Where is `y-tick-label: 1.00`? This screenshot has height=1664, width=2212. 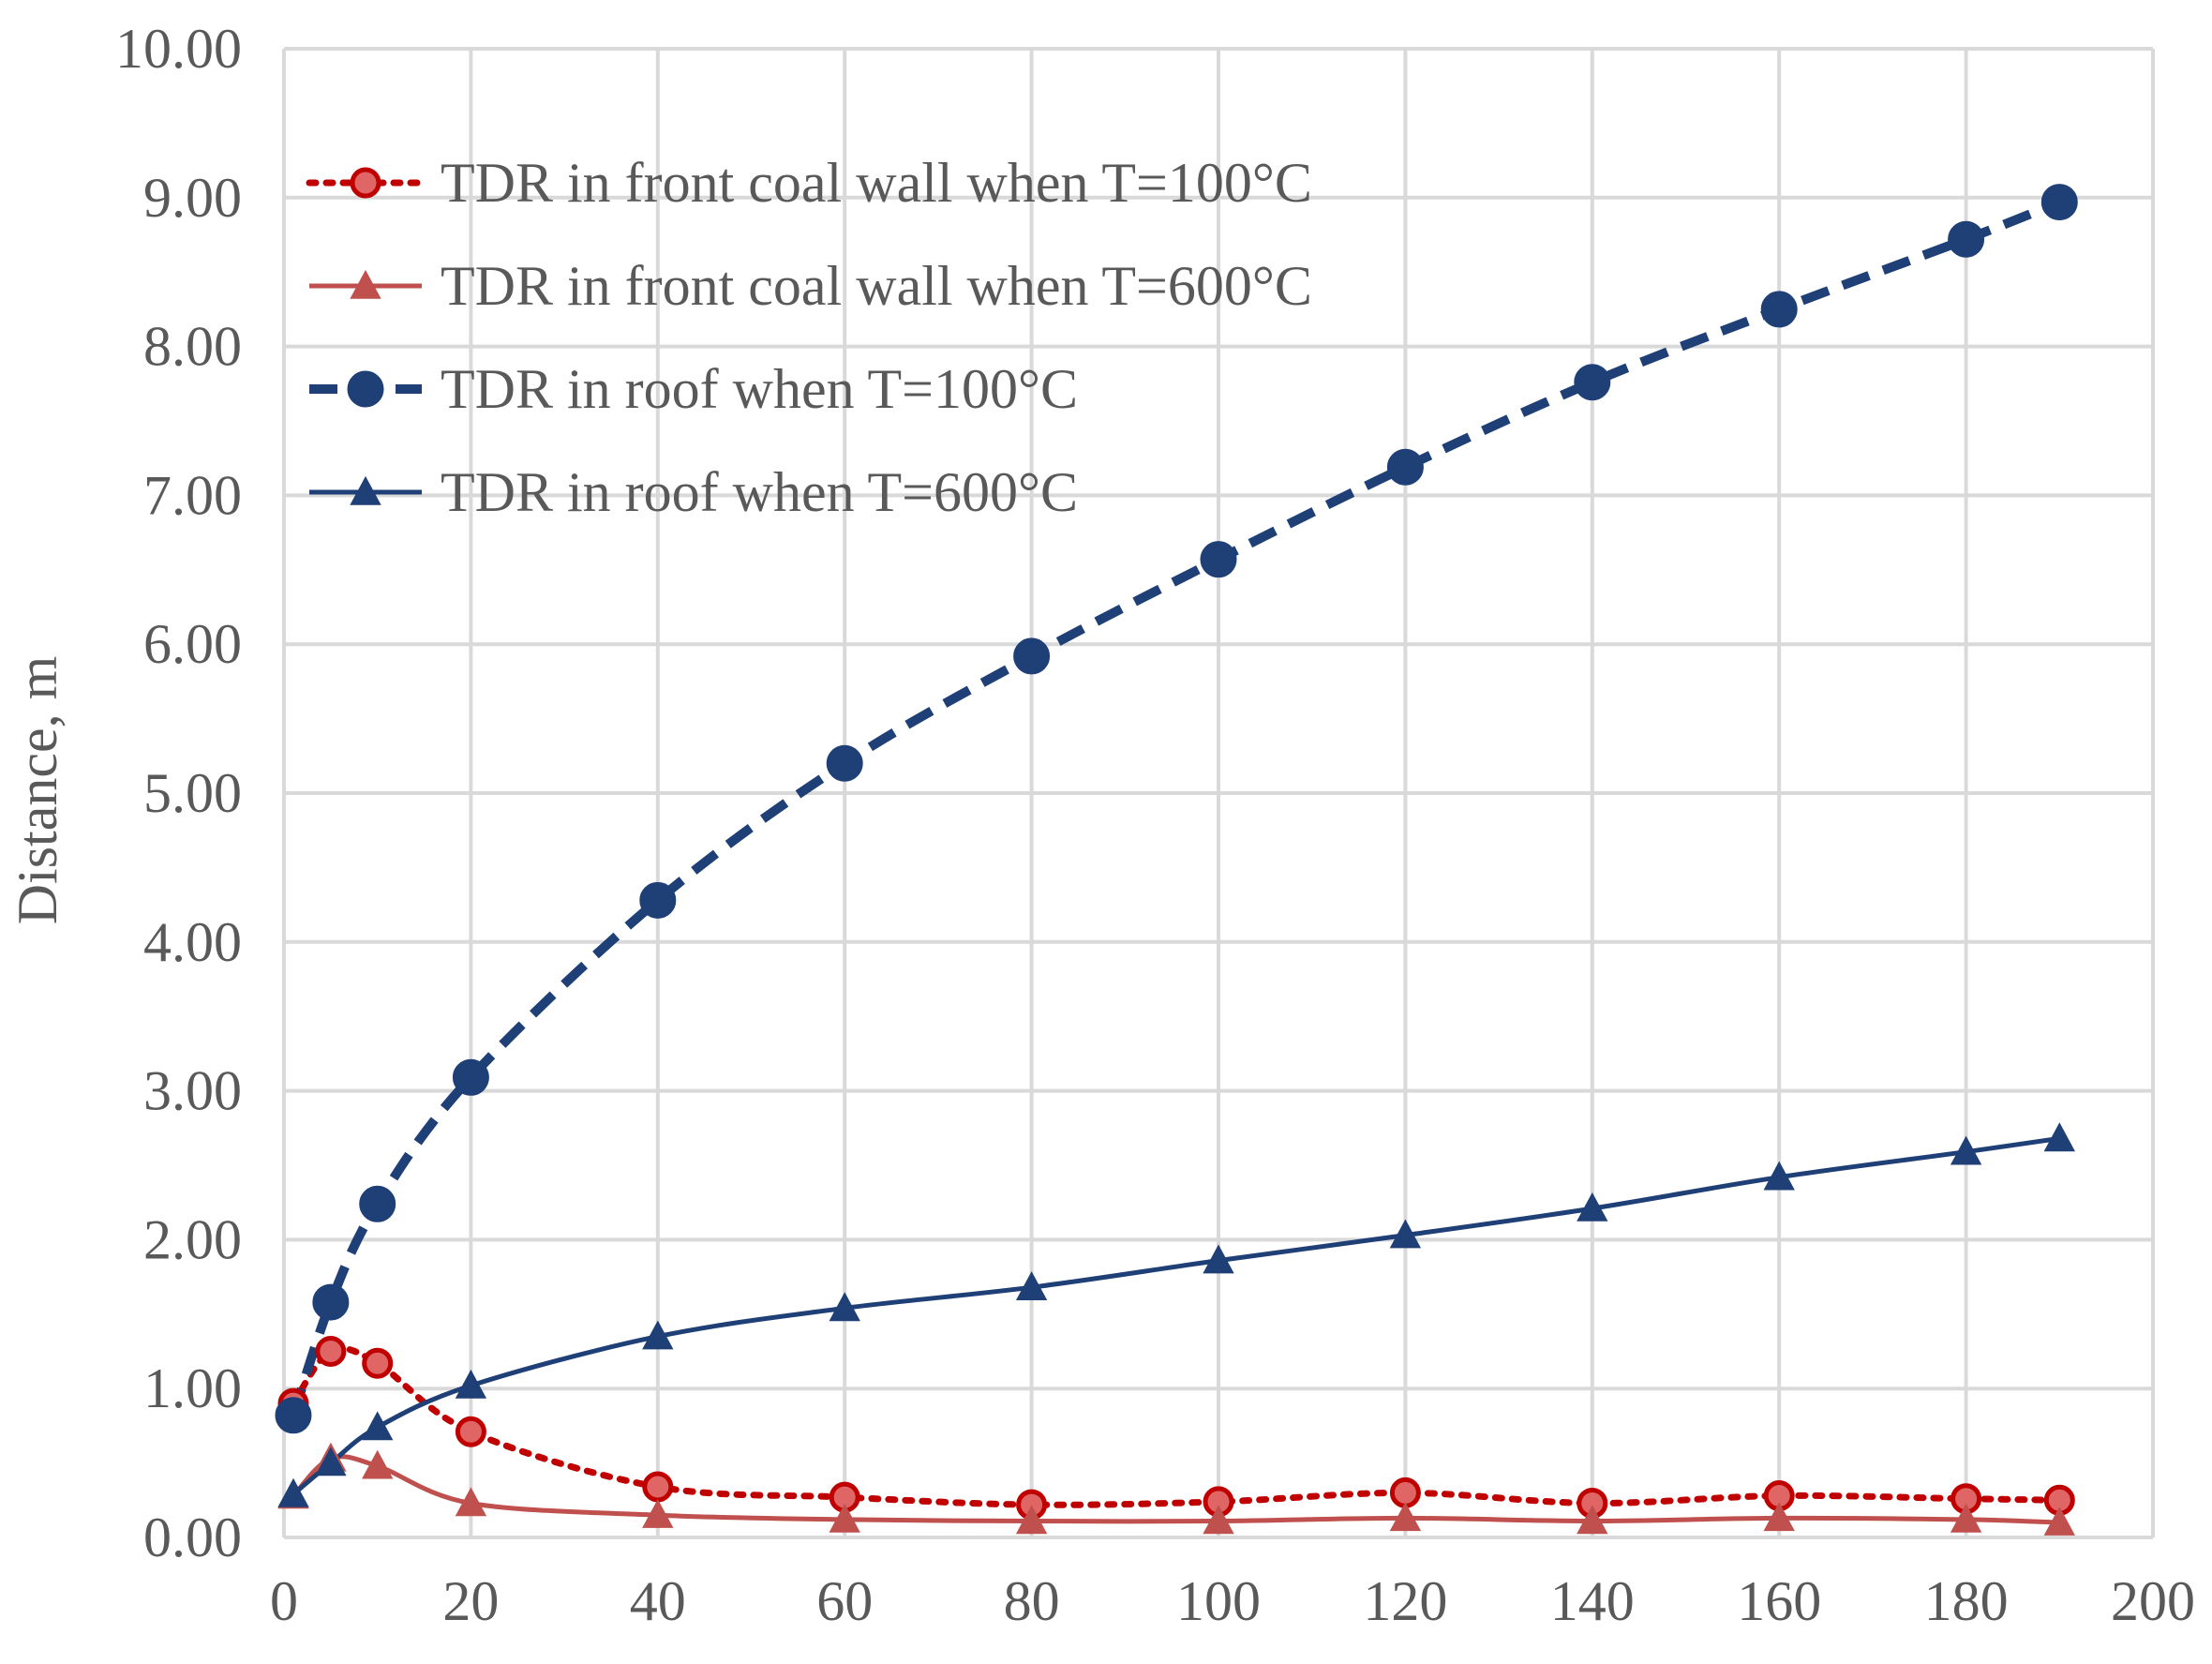 y-tick-label: 1.00 is located at coordinates (192, 1388).